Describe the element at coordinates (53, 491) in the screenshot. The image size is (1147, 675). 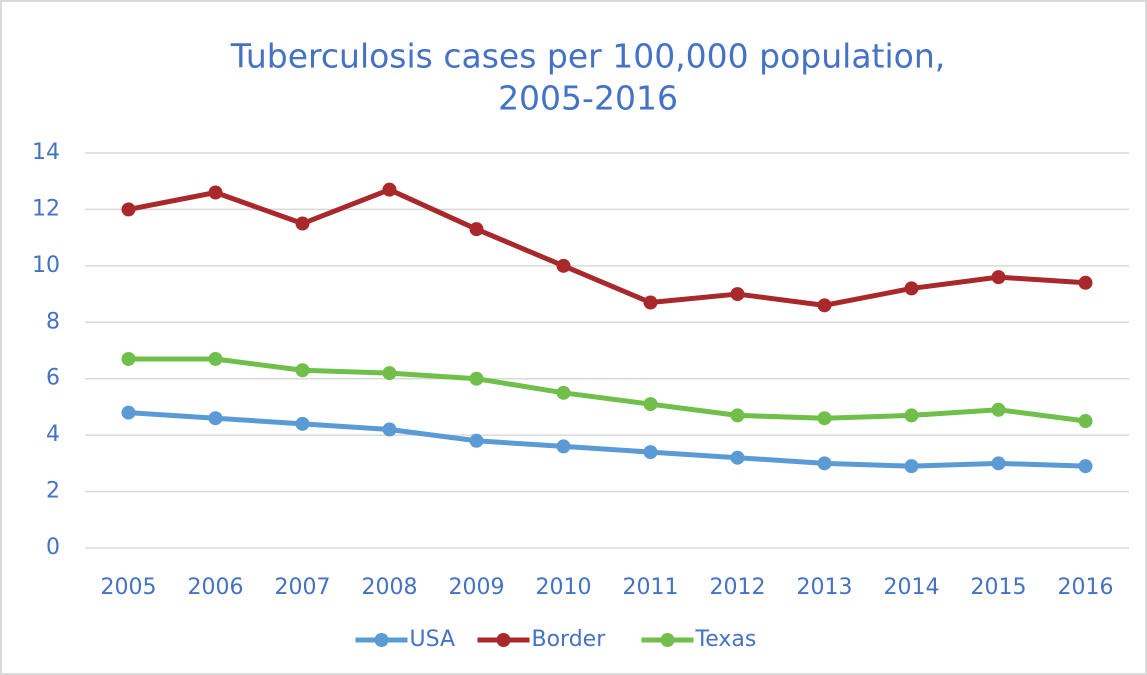
I see `y-tick-label: 2` at that location.